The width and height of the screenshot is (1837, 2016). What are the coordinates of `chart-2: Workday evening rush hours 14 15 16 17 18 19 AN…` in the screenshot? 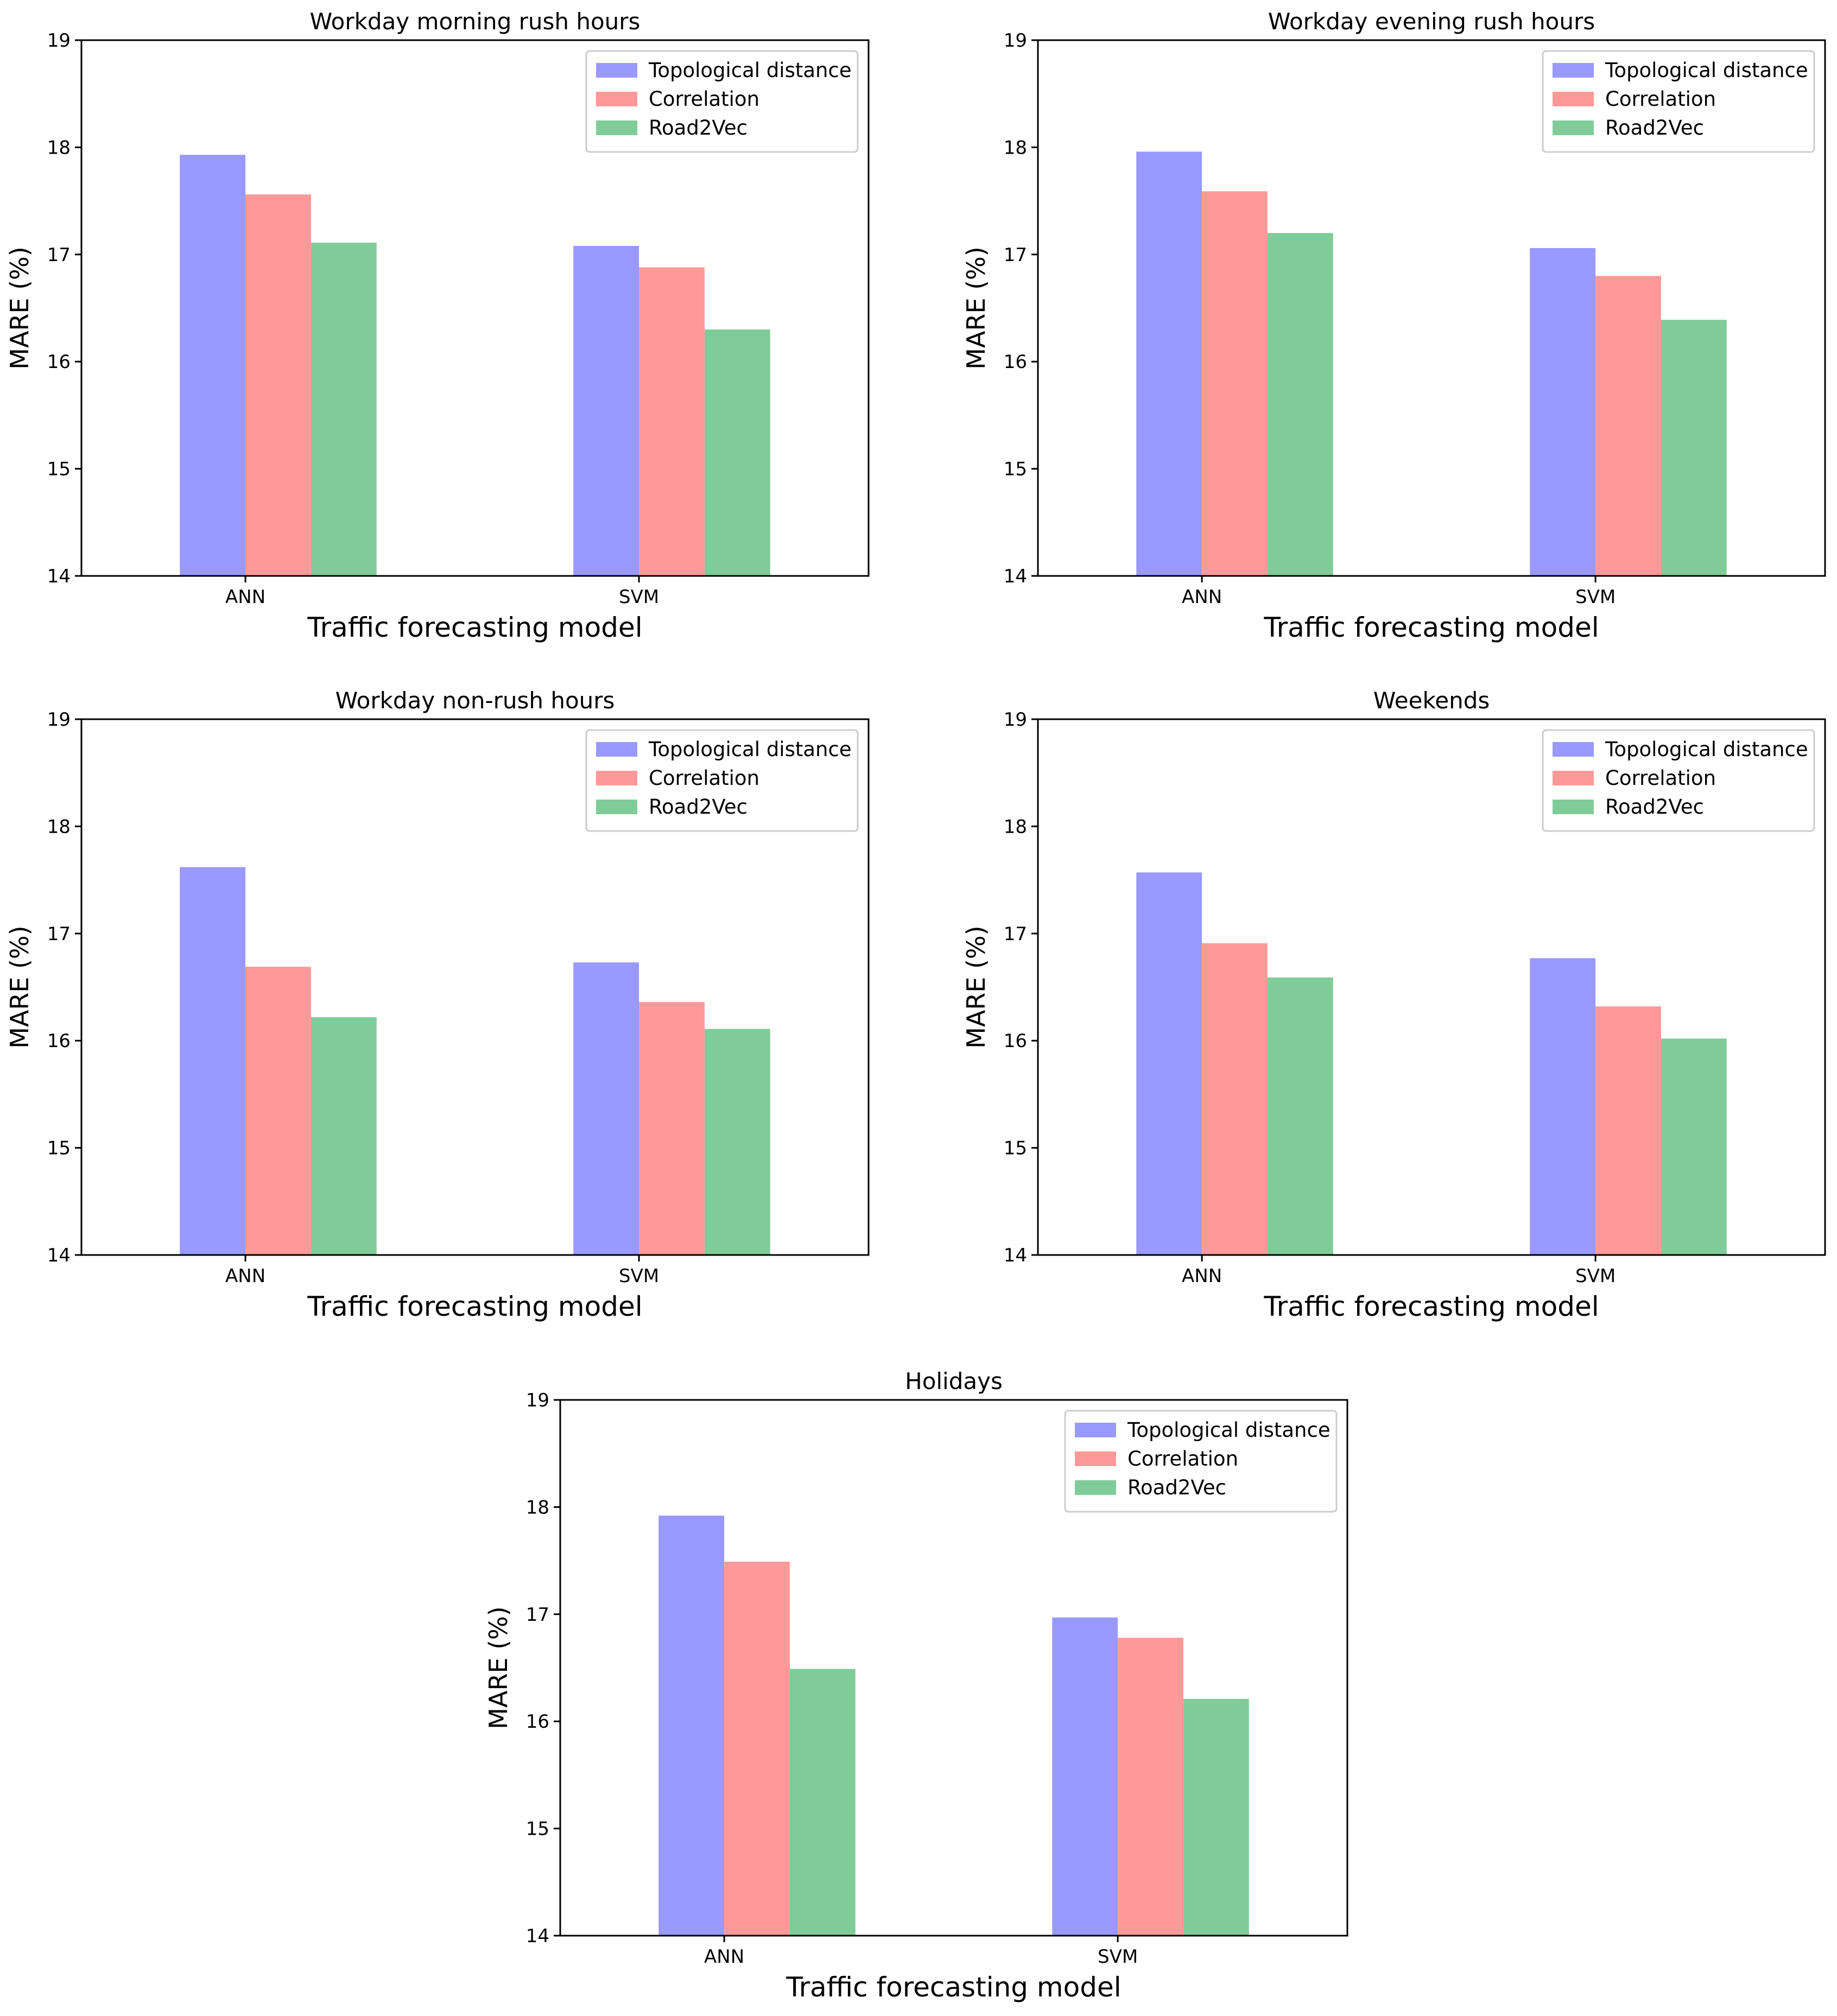 It's located at (1393, 325).